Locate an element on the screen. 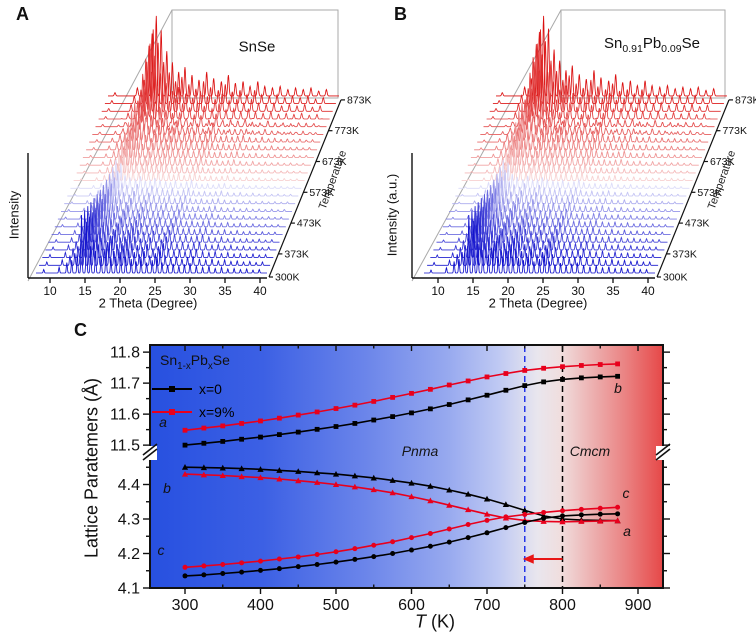 This screenshot has width=756, height=640. panel-b-xrd-curve-748K is located at coordinates (596, 118).